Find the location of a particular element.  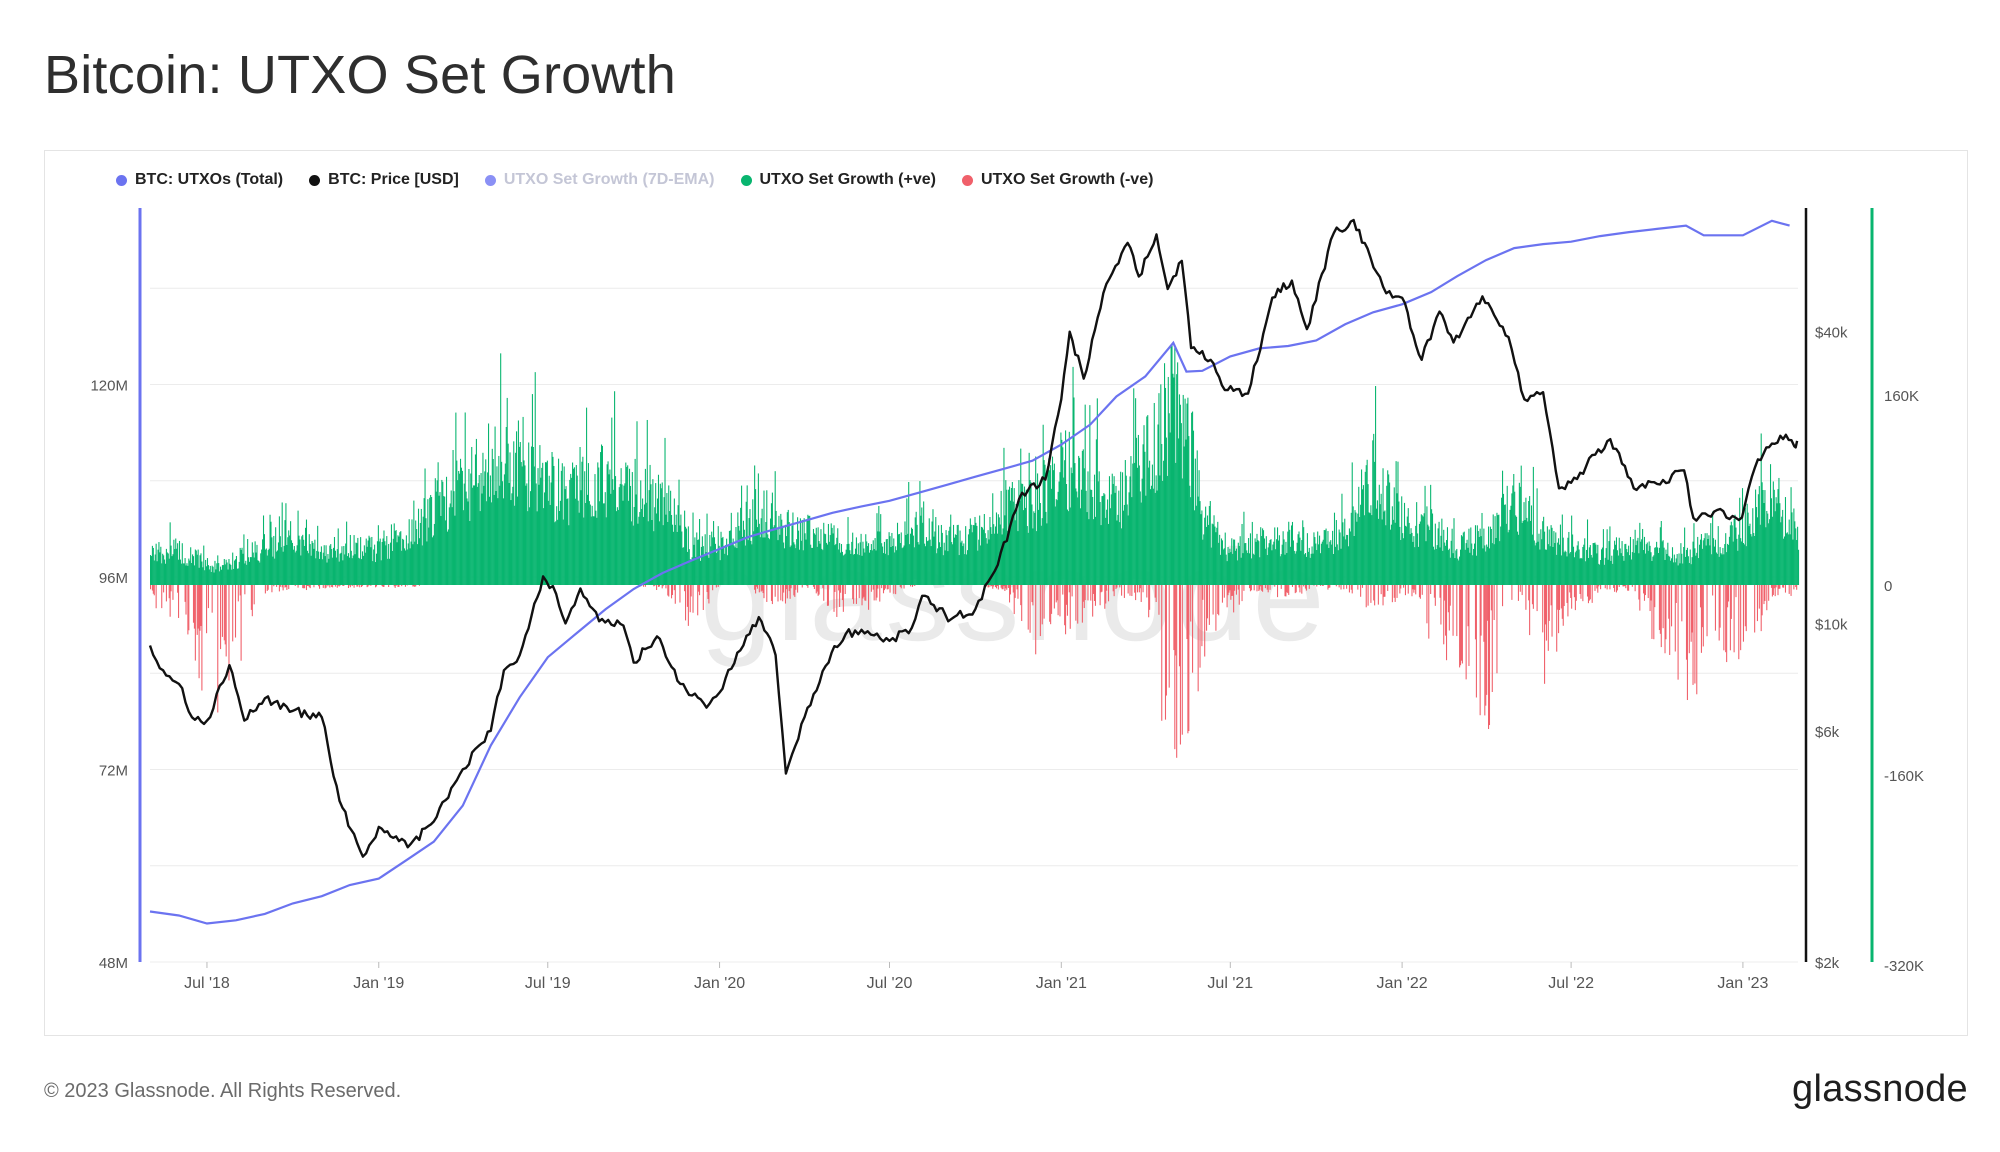

legend-item-price: BTC: Price [USD] is located at coordinates (384, 180).